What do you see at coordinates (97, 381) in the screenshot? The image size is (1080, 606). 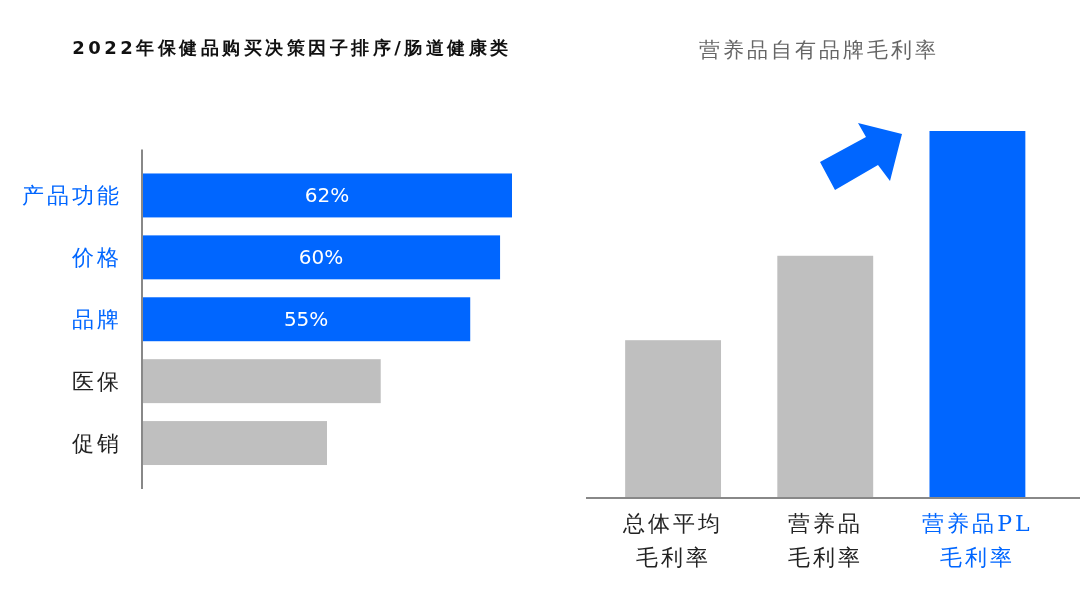 I see `category-label: 医保` at bounding box center [97, 381].